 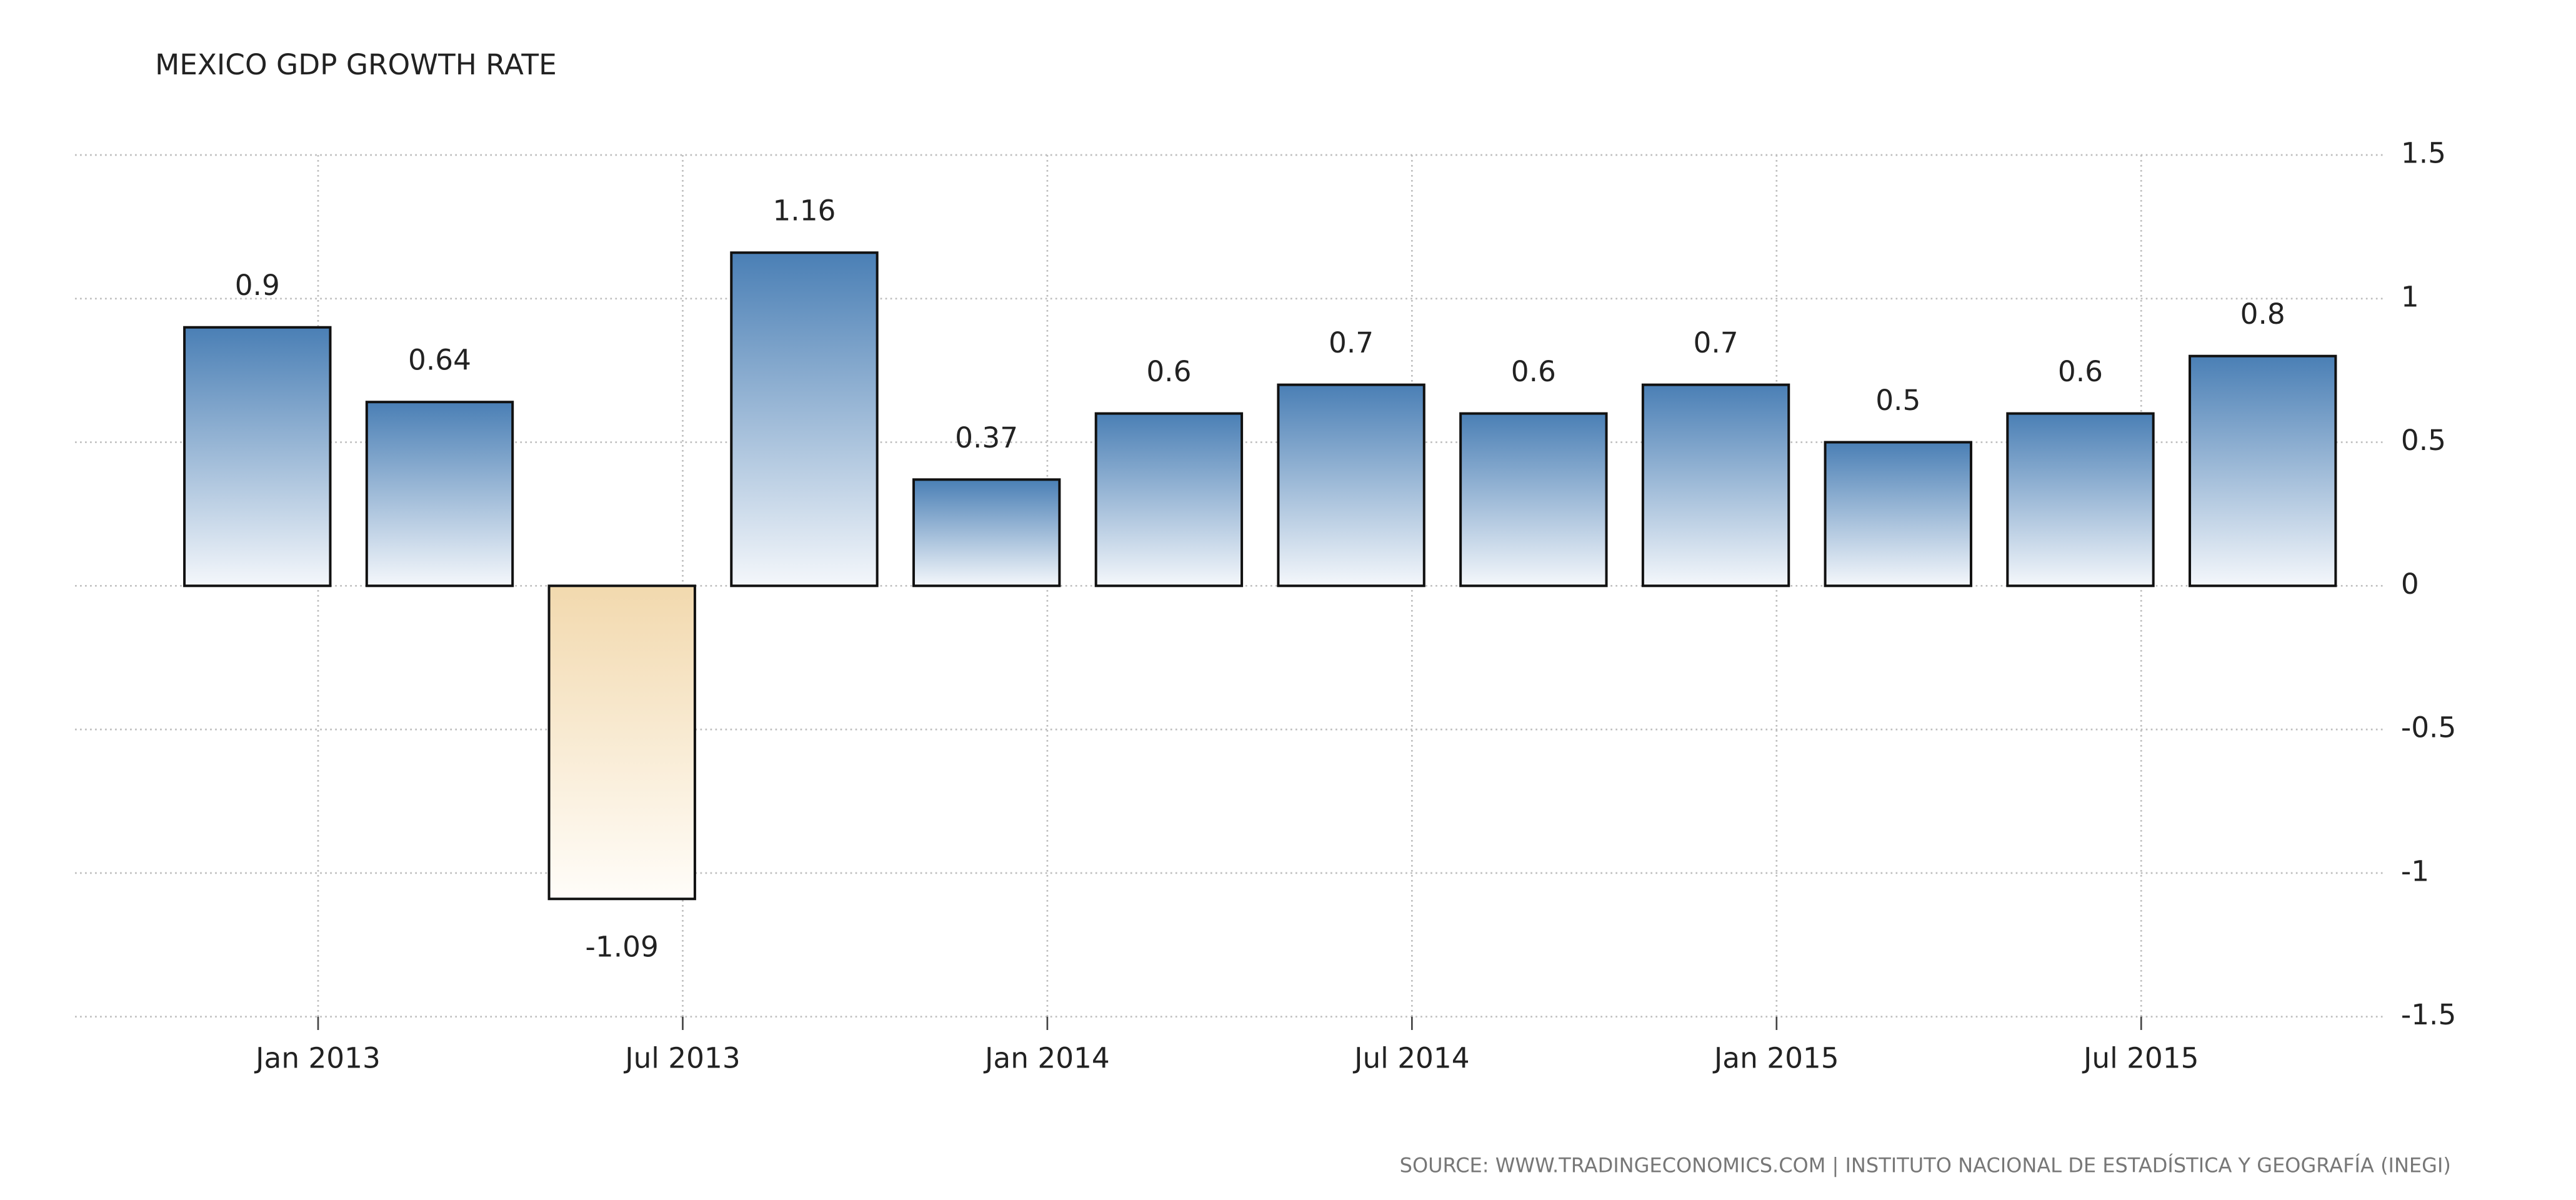 I want to click on chart-title: MEXICO GDP GROWTH RATE, so click(x=356, y=64).